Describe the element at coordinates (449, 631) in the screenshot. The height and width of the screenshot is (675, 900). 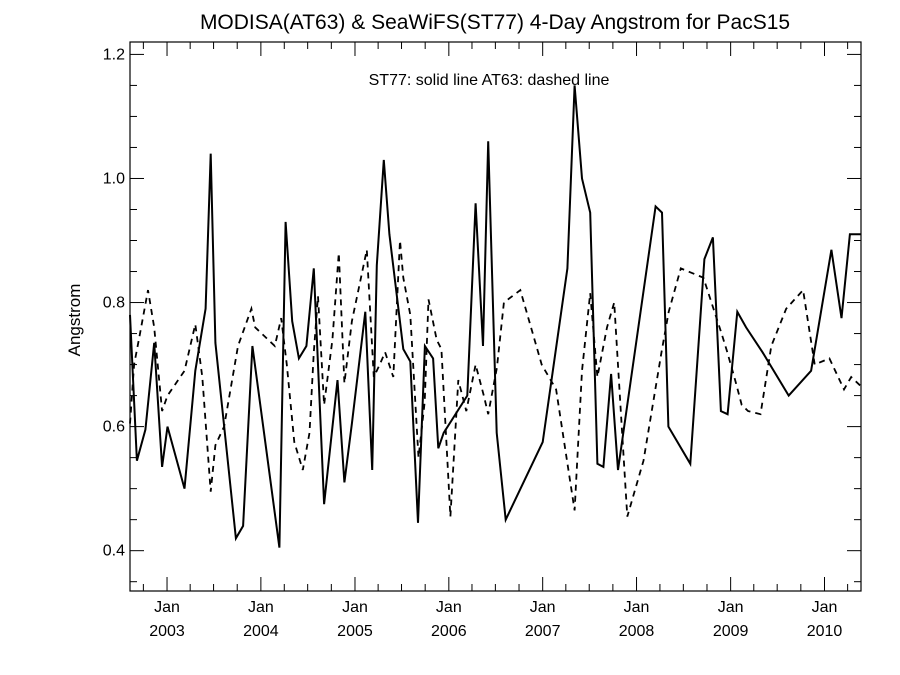
I see `x-tick-label-year: 2006` at that location.